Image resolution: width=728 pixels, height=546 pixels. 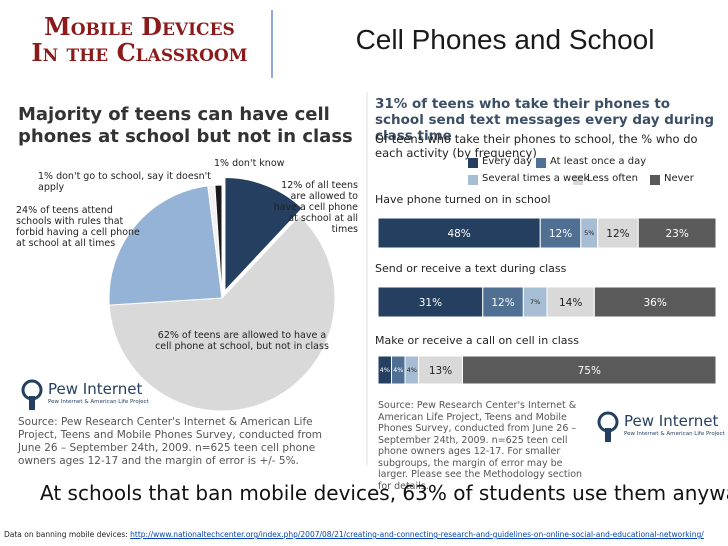 I want to click on bar-value-label: 23%, so click(x=676, y=234).